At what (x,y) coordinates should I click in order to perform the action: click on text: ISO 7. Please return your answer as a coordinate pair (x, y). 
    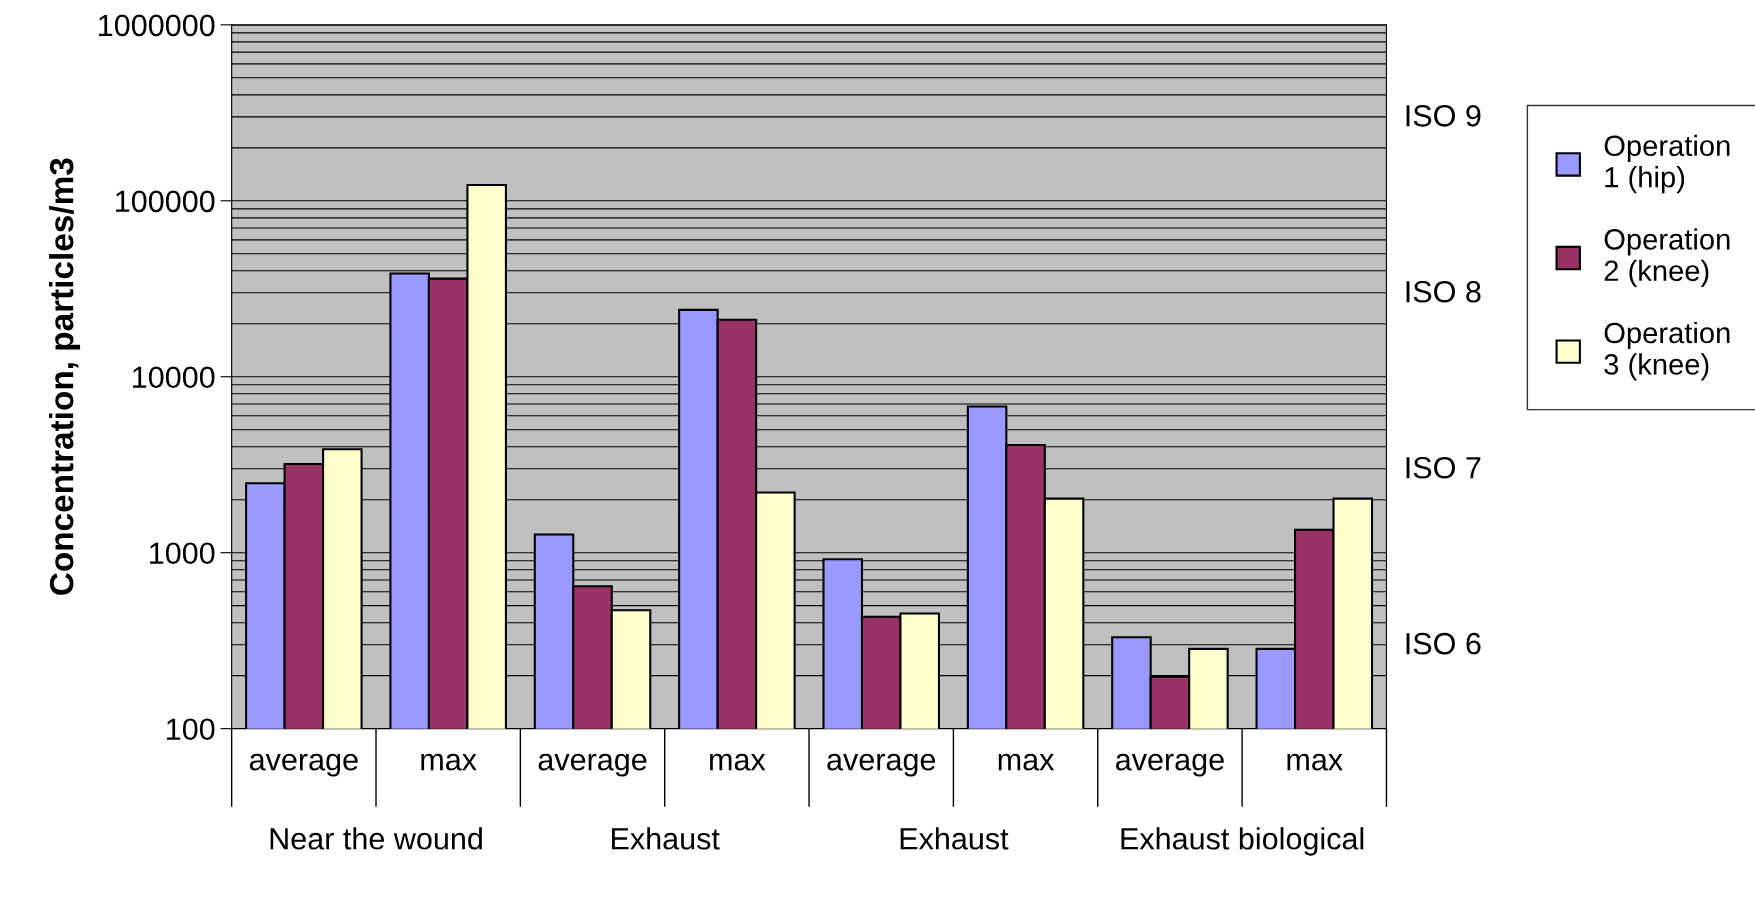
    Looking at the image, I should click on (1443, 467).